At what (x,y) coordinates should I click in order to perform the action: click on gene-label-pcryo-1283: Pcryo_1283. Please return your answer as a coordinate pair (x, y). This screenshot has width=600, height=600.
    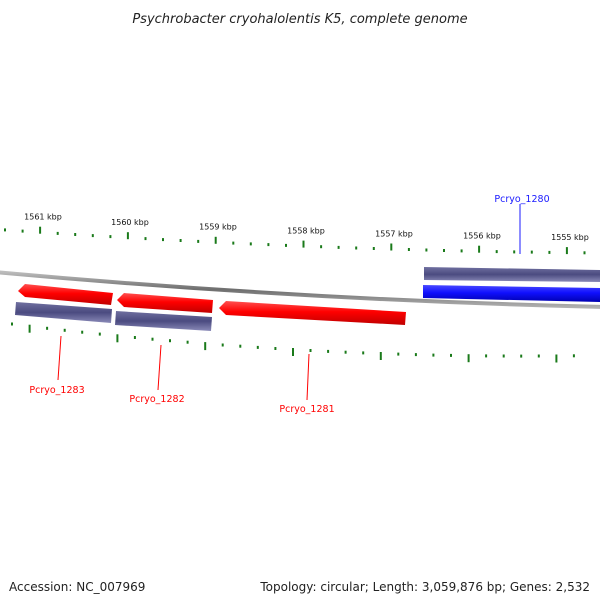
    Looking at the image, I should click on (56, 390).